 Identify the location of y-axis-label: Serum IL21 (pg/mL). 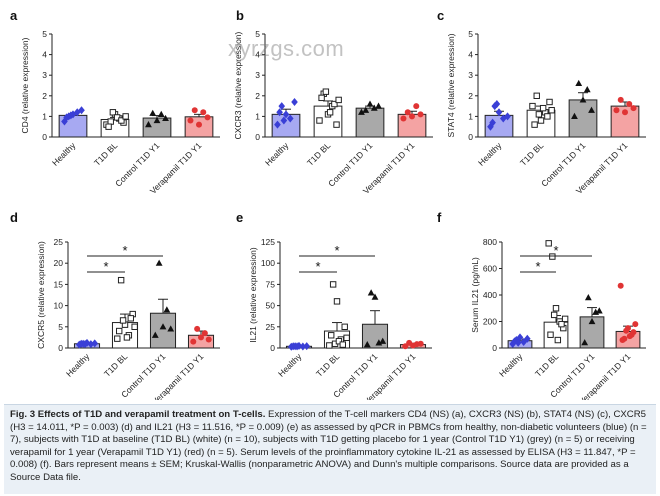
(475, 295).